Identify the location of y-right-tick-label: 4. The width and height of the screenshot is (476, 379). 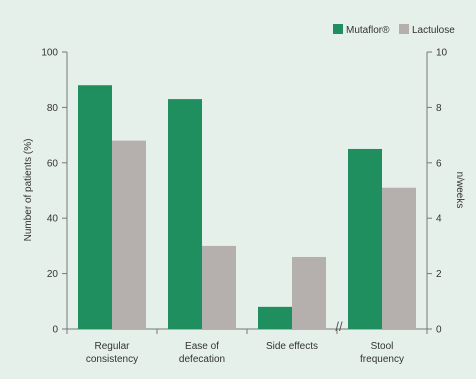
(439, 219).